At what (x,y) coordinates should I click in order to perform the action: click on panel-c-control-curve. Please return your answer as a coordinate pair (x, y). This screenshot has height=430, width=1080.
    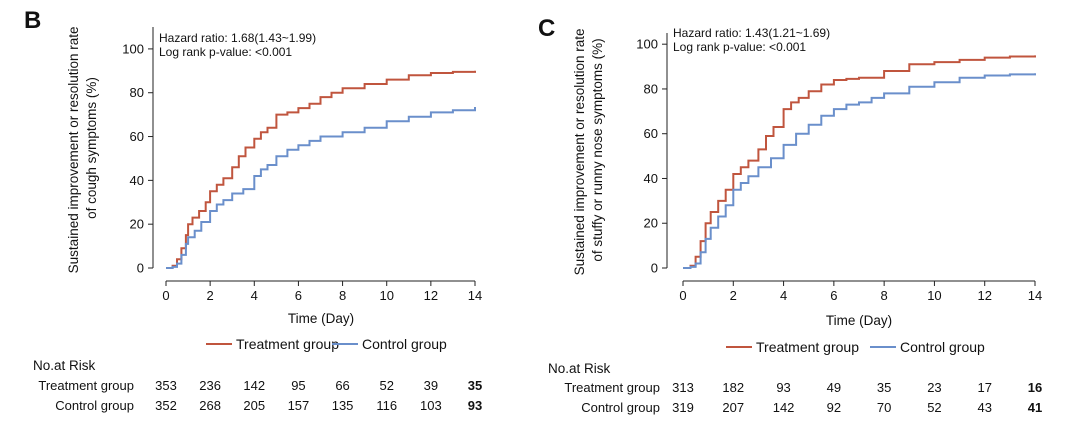
    Looking at the image, I should click on (859, 171).